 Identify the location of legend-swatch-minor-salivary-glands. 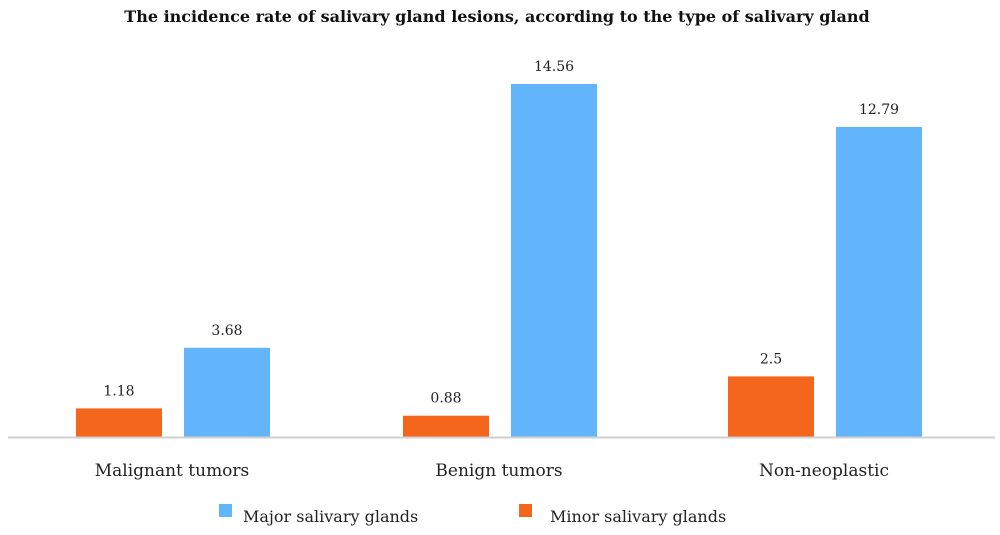
(525, 510).